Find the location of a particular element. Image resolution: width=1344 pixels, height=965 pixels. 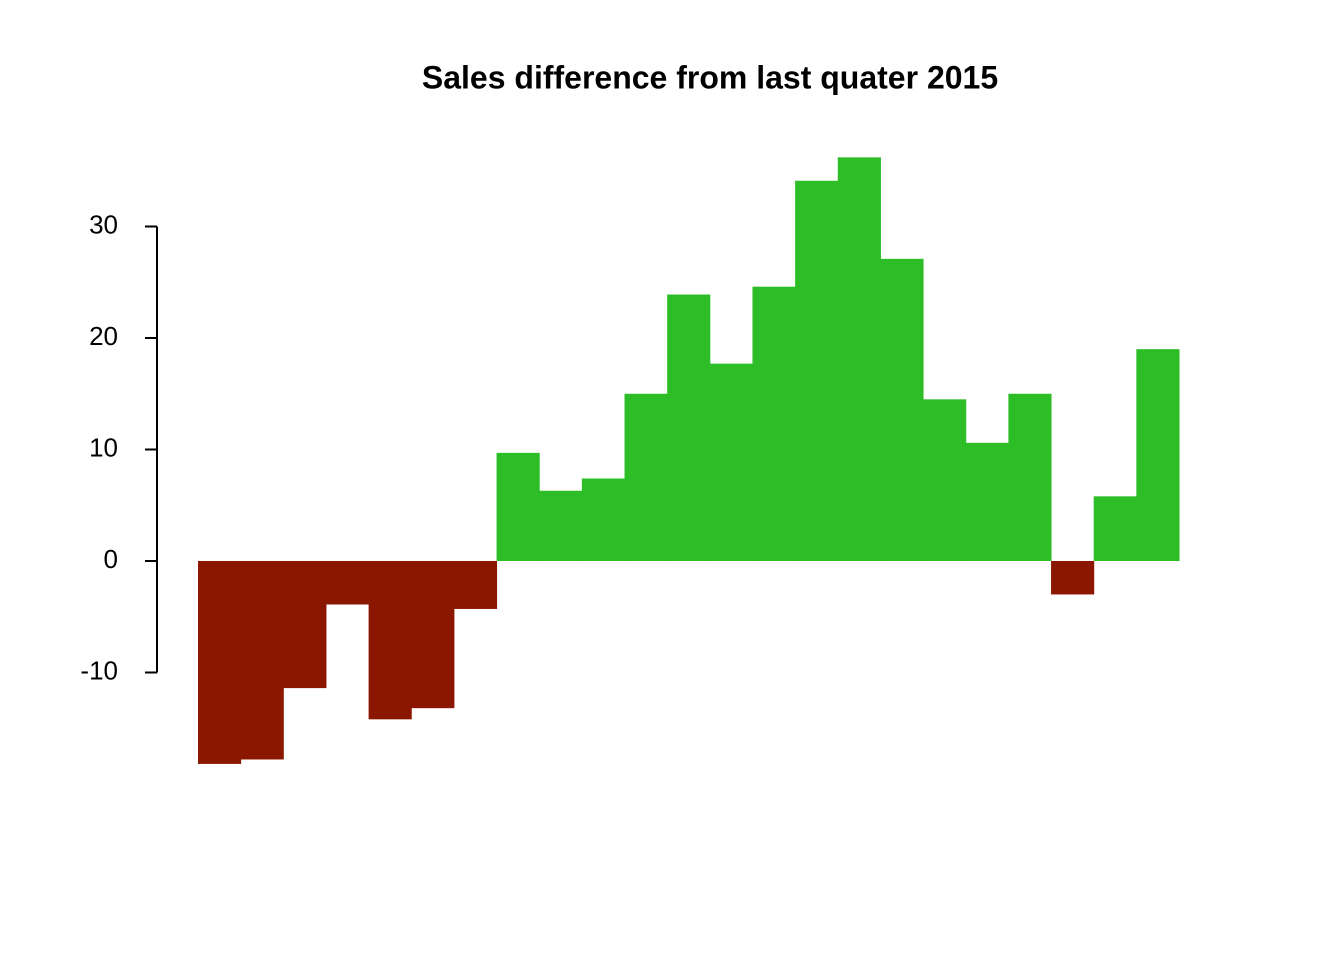

y-tick-label: 30 is located at coordinates (103, 224).